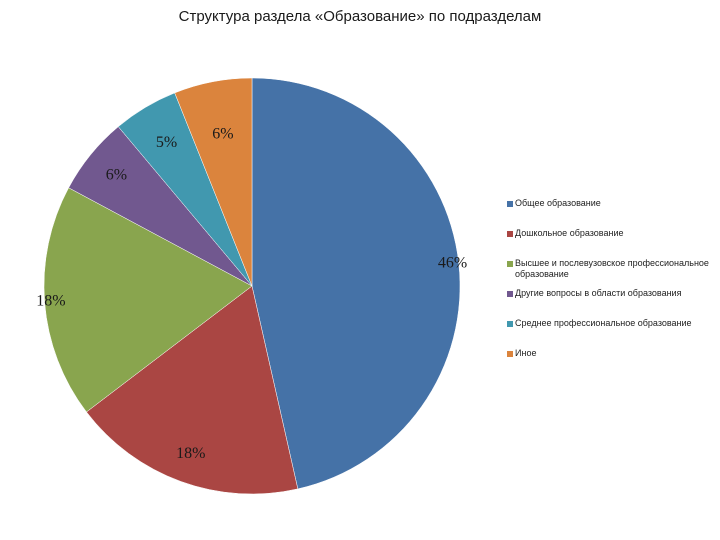 Image resolution: width=720 pixels, height=540 pixels. I want to click on legend-item: Иное, so click(609, 363).